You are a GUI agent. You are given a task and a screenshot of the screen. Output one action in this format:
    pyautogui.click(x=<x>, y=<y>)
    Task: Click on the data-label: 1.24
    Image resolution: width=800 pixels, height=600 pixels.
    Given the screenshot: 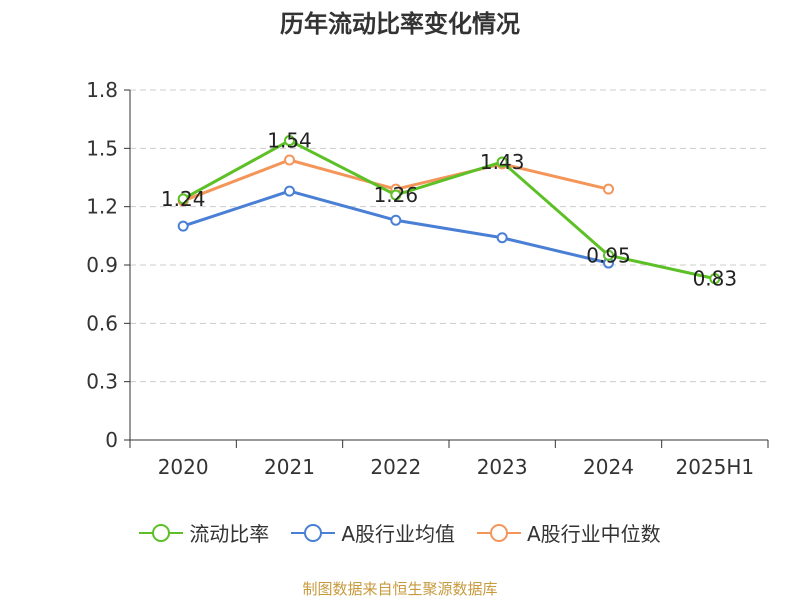 What is the action you would take?
    pyautogui.click(x=183, y=199)
    